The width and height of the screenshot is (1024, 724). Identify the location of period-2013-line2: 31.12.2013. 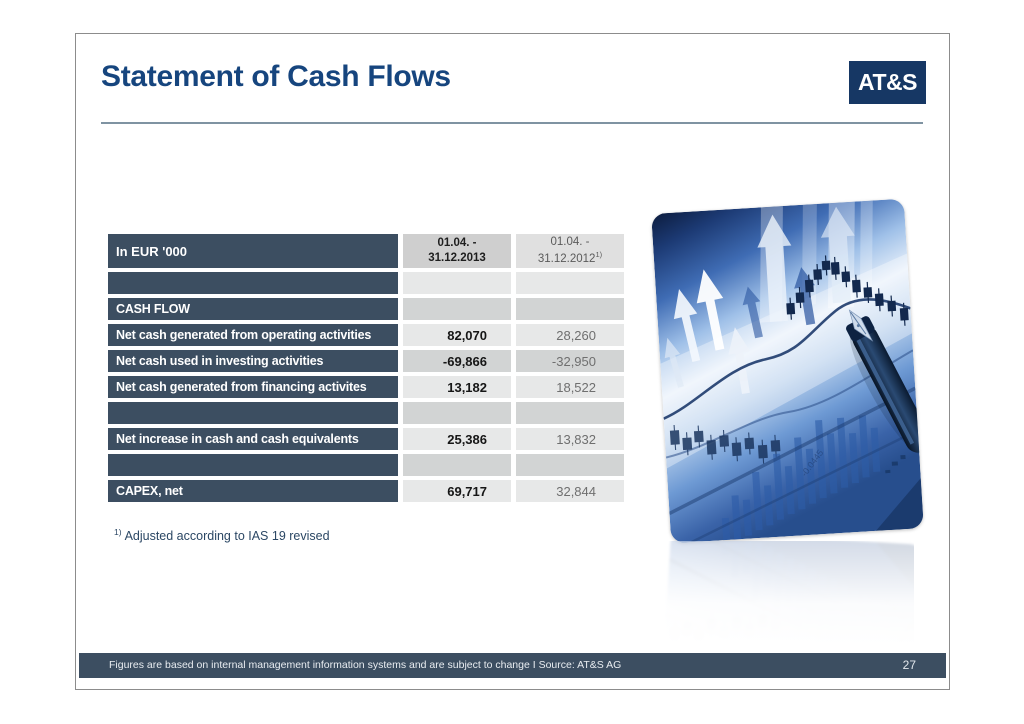
(457, 258).